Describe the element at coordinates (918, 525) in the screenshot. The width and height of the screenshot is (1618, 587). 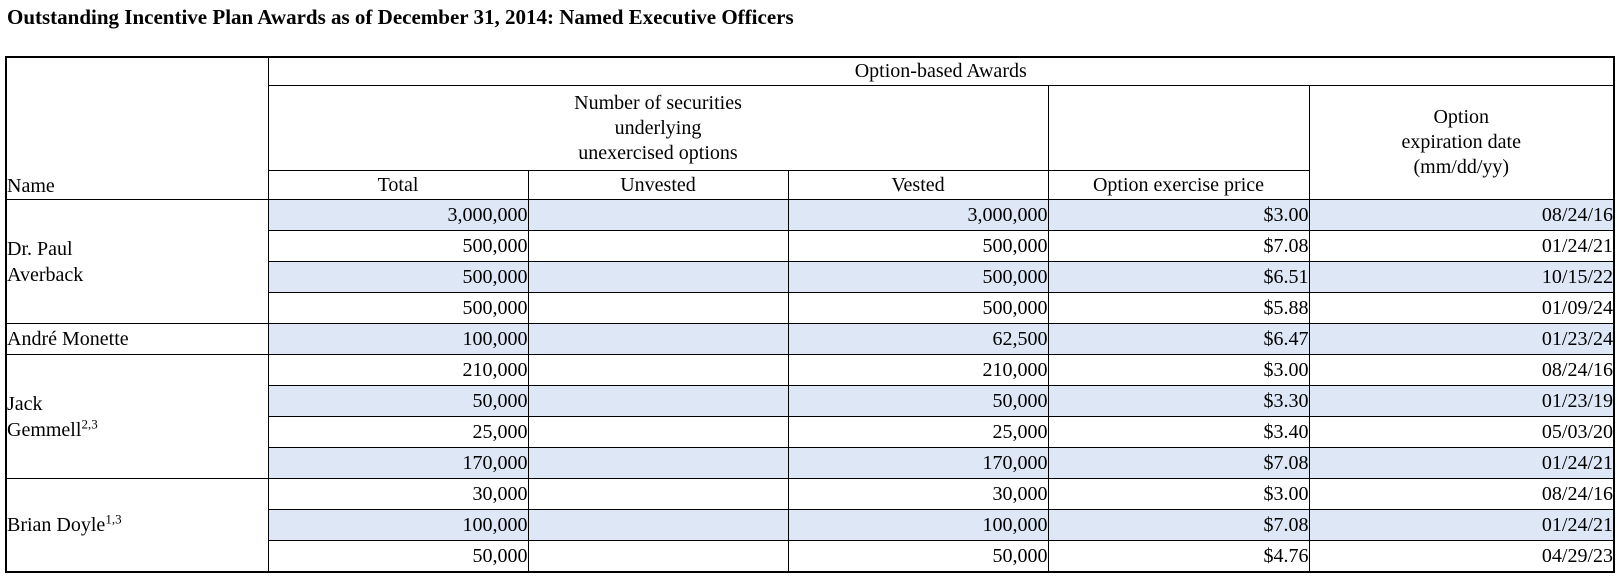
I see `vested-cell: 100,000` at that location.